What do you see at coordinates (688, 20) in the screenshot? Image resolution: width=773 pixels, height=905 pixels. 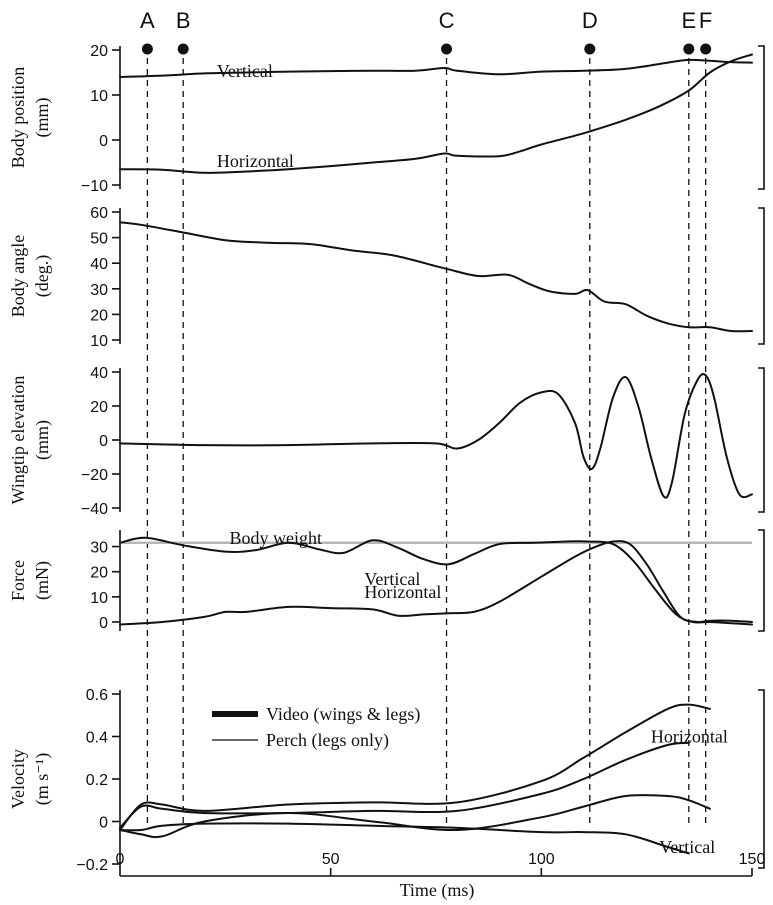 I see `event-label-e: E` at bounding box center [688, 20].